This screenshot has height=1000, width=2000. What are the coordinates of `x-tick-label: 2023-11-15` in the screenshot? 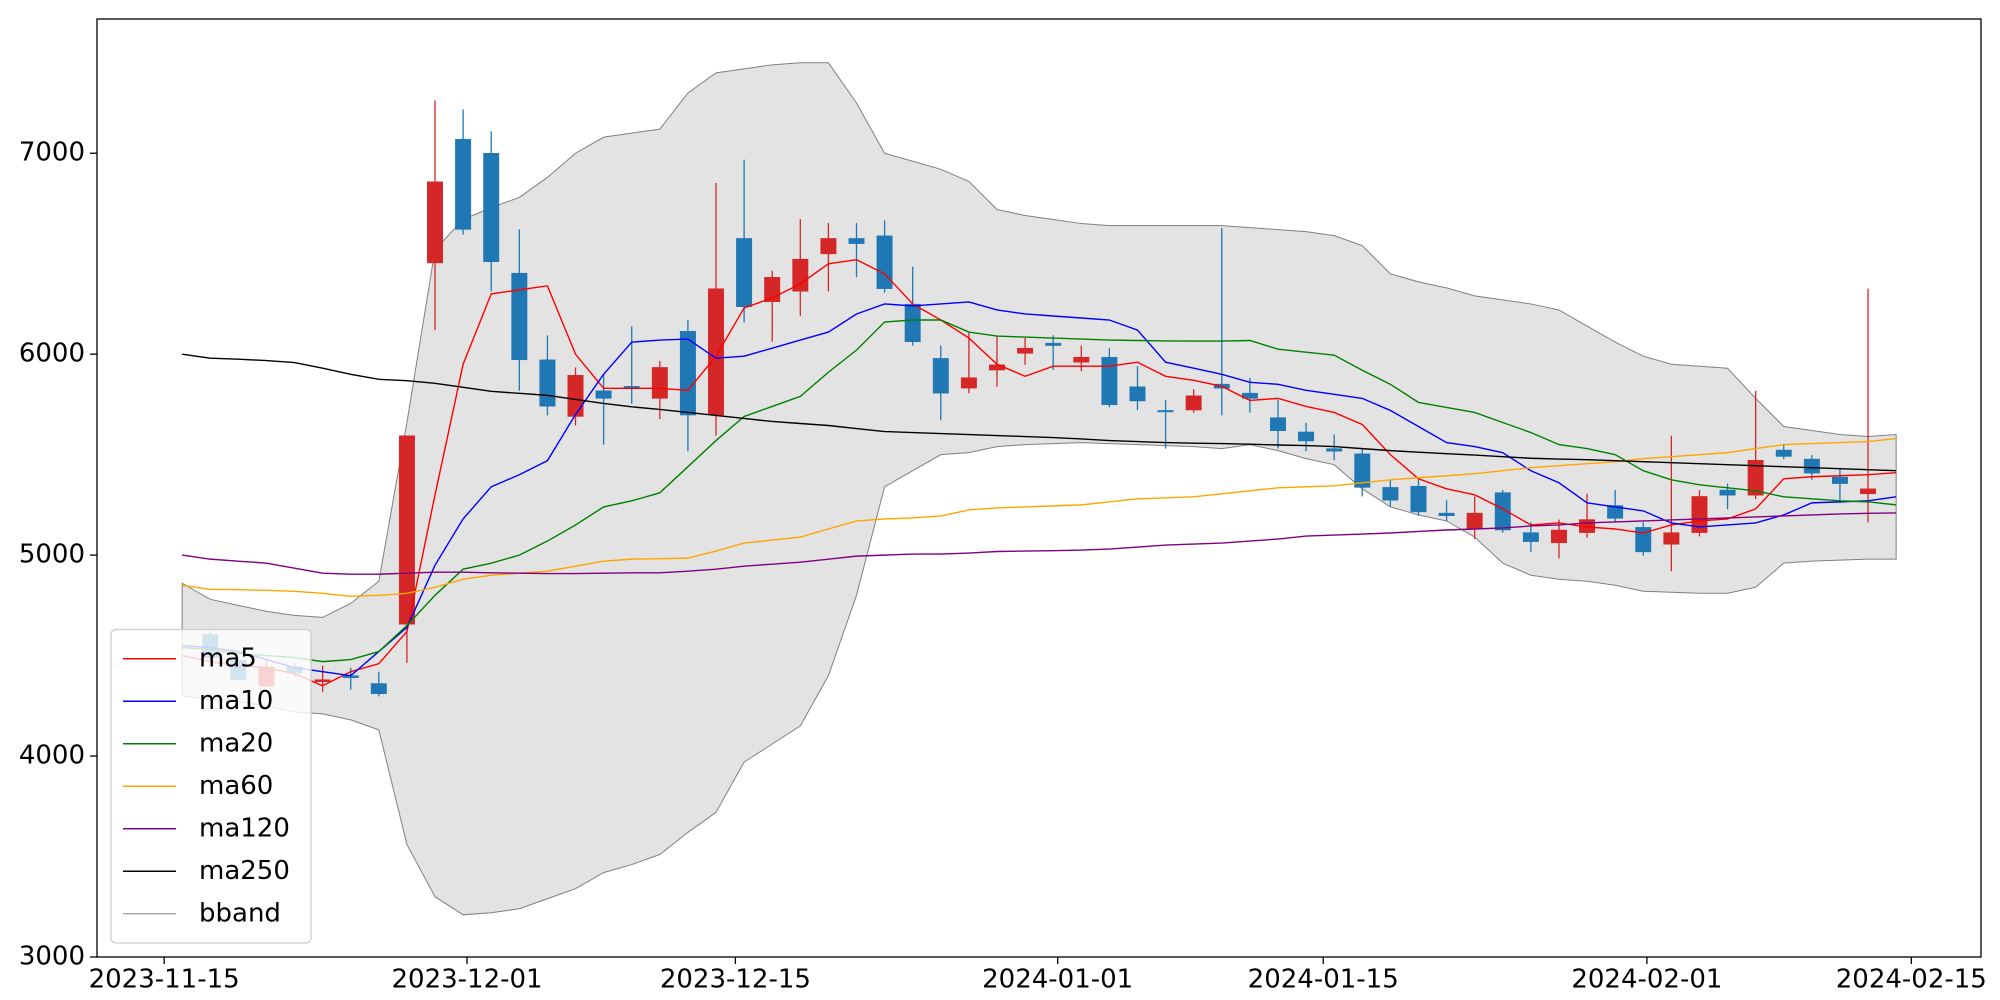 It's located at (164, 980).